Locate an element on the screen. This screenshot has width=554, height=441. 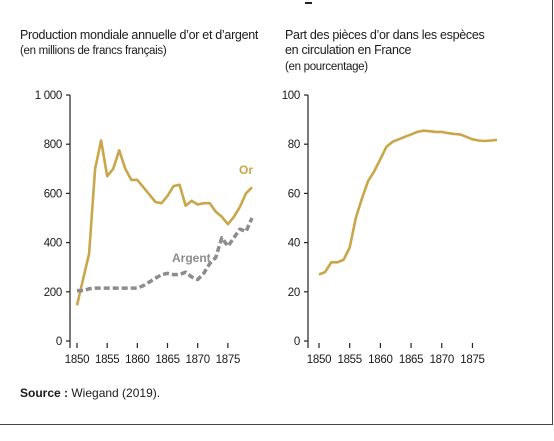
right-x-tick-label: 1865 is located at coordinates (411, 360).